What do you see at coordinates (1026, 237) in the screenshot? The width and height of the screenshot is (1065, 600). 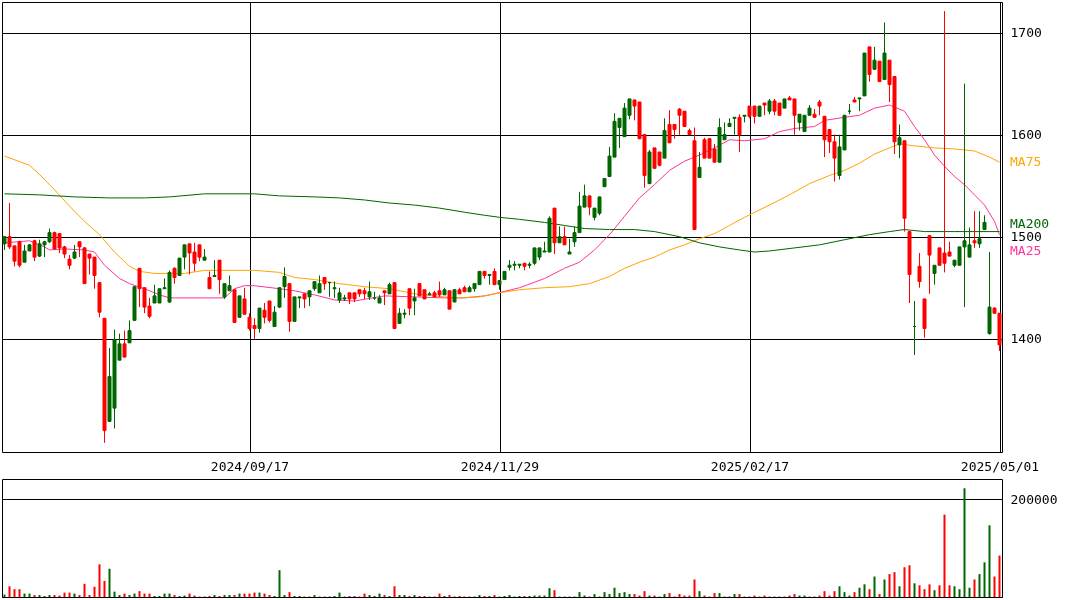 I see `y-tick-label: 1500` at bounding box center [1026, 237].